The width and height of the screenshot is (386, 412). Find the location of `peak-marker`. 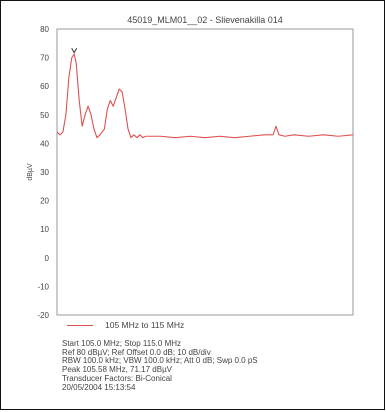

peak-marker is located at coordinates (74, 51).